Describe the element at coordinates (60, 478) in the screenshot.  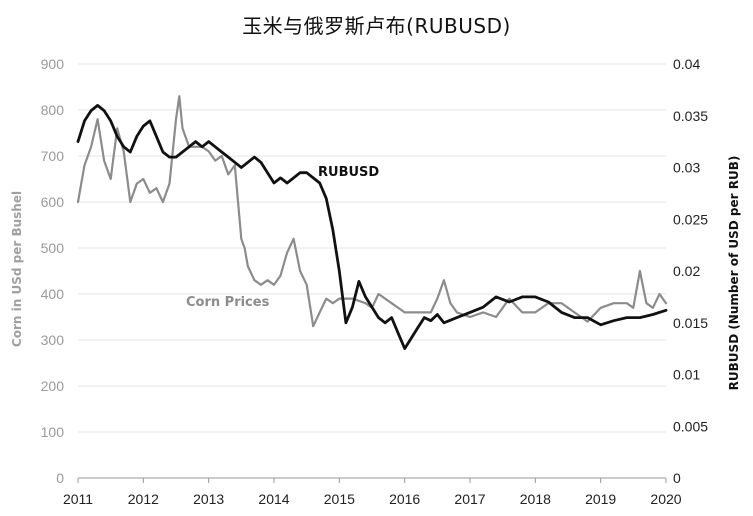
I see `y-left-tick-label: 0` at that location.